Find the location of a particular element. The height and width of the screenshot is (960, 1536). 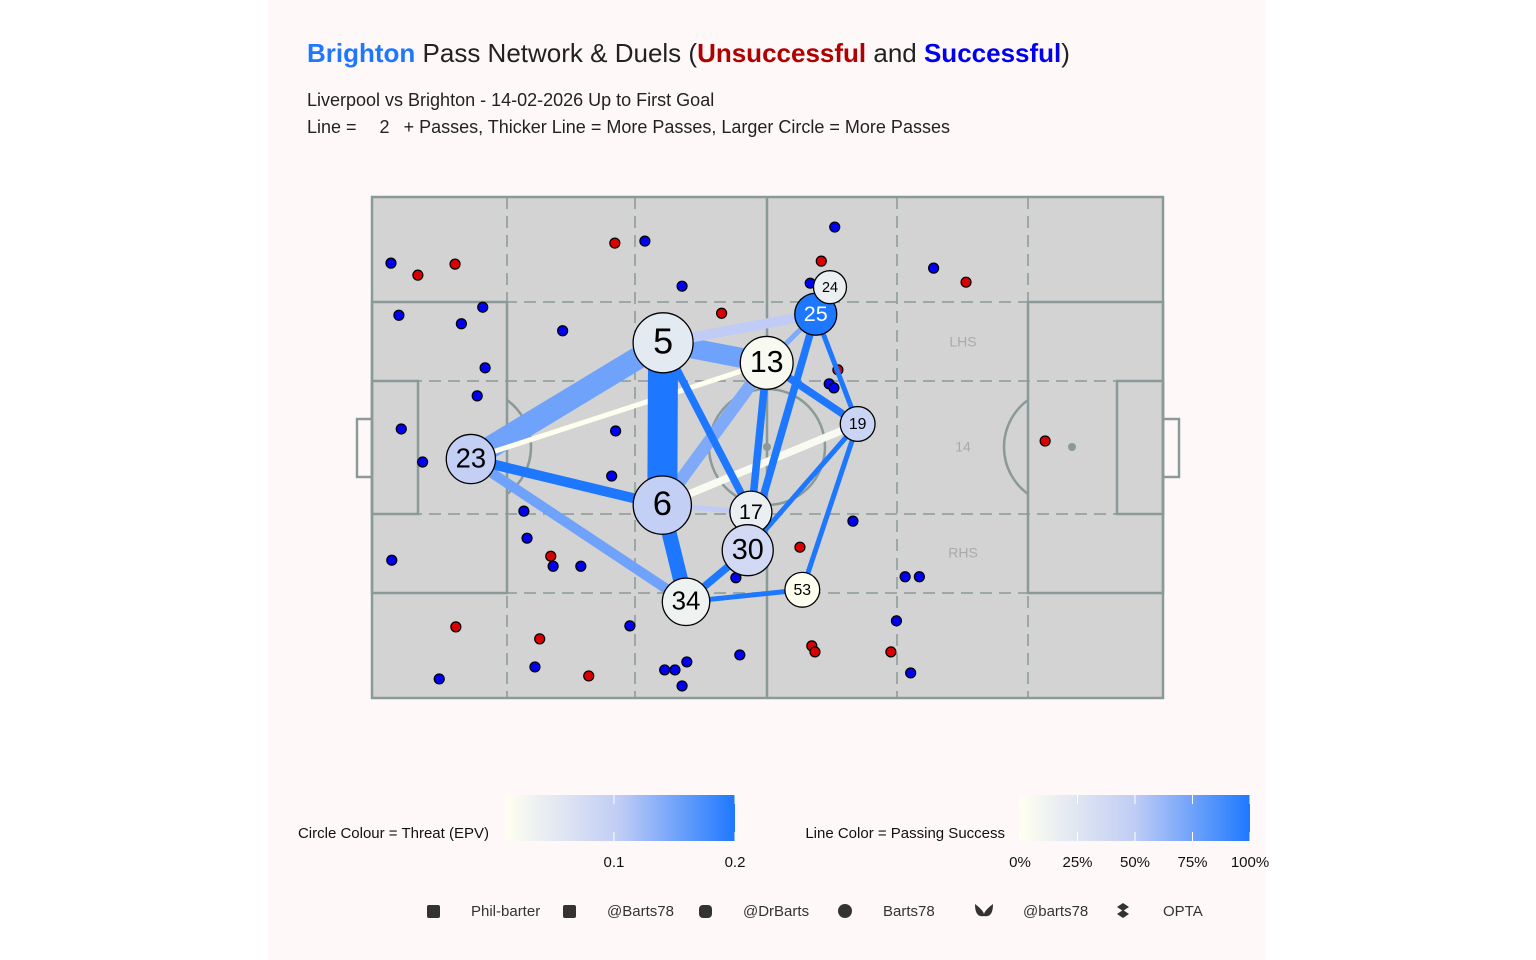

player-label: 30 is located at coordinates (748, 550).